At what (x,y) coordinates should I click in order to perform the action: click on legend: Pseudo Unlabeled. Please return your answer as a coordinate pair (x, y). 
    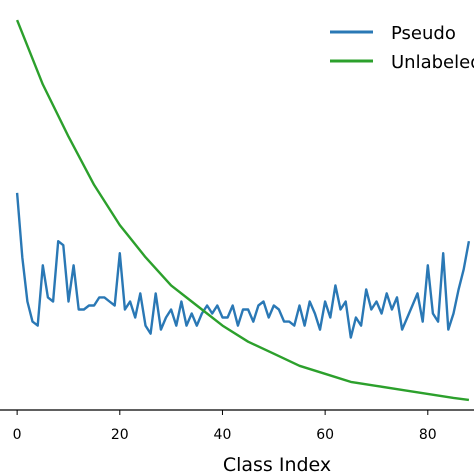
    Looking at the image, I should click on (402, 48).